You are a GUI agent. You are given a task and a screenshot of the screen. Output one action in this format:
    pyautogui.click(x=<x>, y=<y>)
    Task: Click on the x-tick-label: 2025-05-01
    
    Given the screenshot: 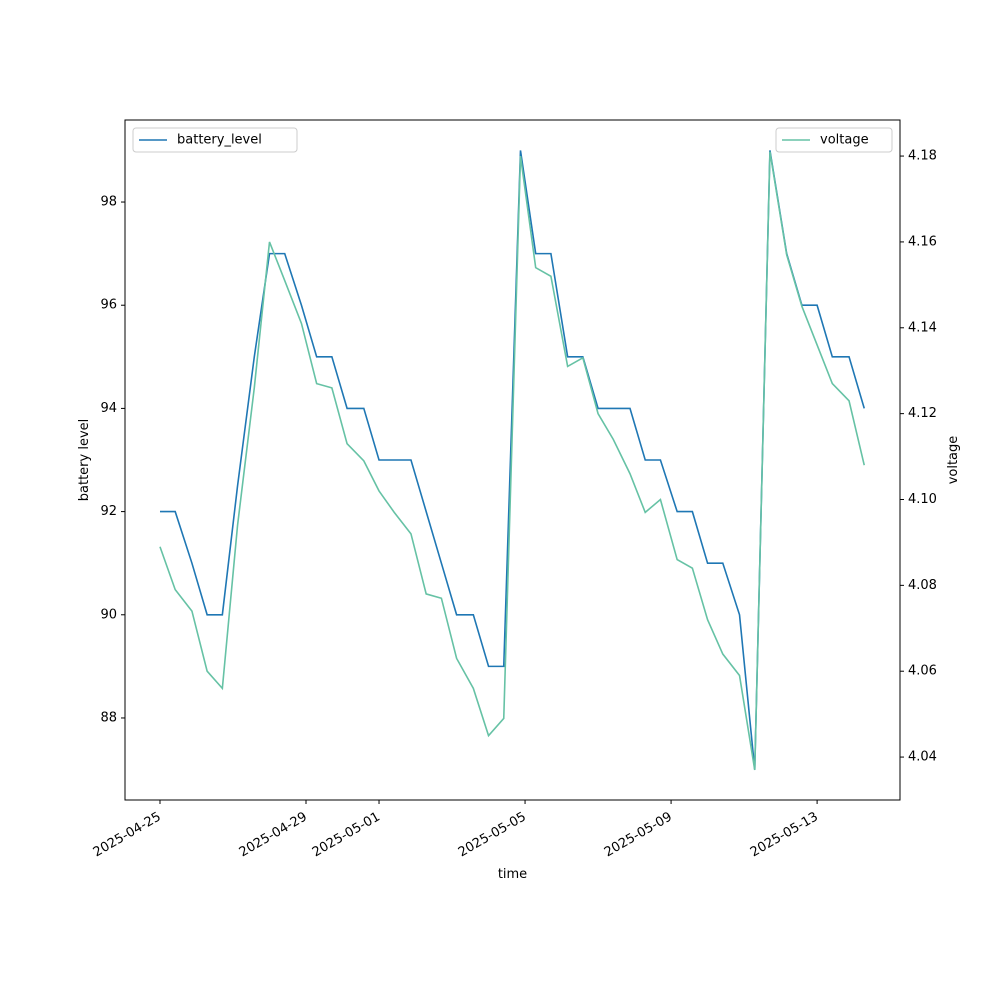 What is the action you would take?
    pyautogui.click(x=346, y=835)
    